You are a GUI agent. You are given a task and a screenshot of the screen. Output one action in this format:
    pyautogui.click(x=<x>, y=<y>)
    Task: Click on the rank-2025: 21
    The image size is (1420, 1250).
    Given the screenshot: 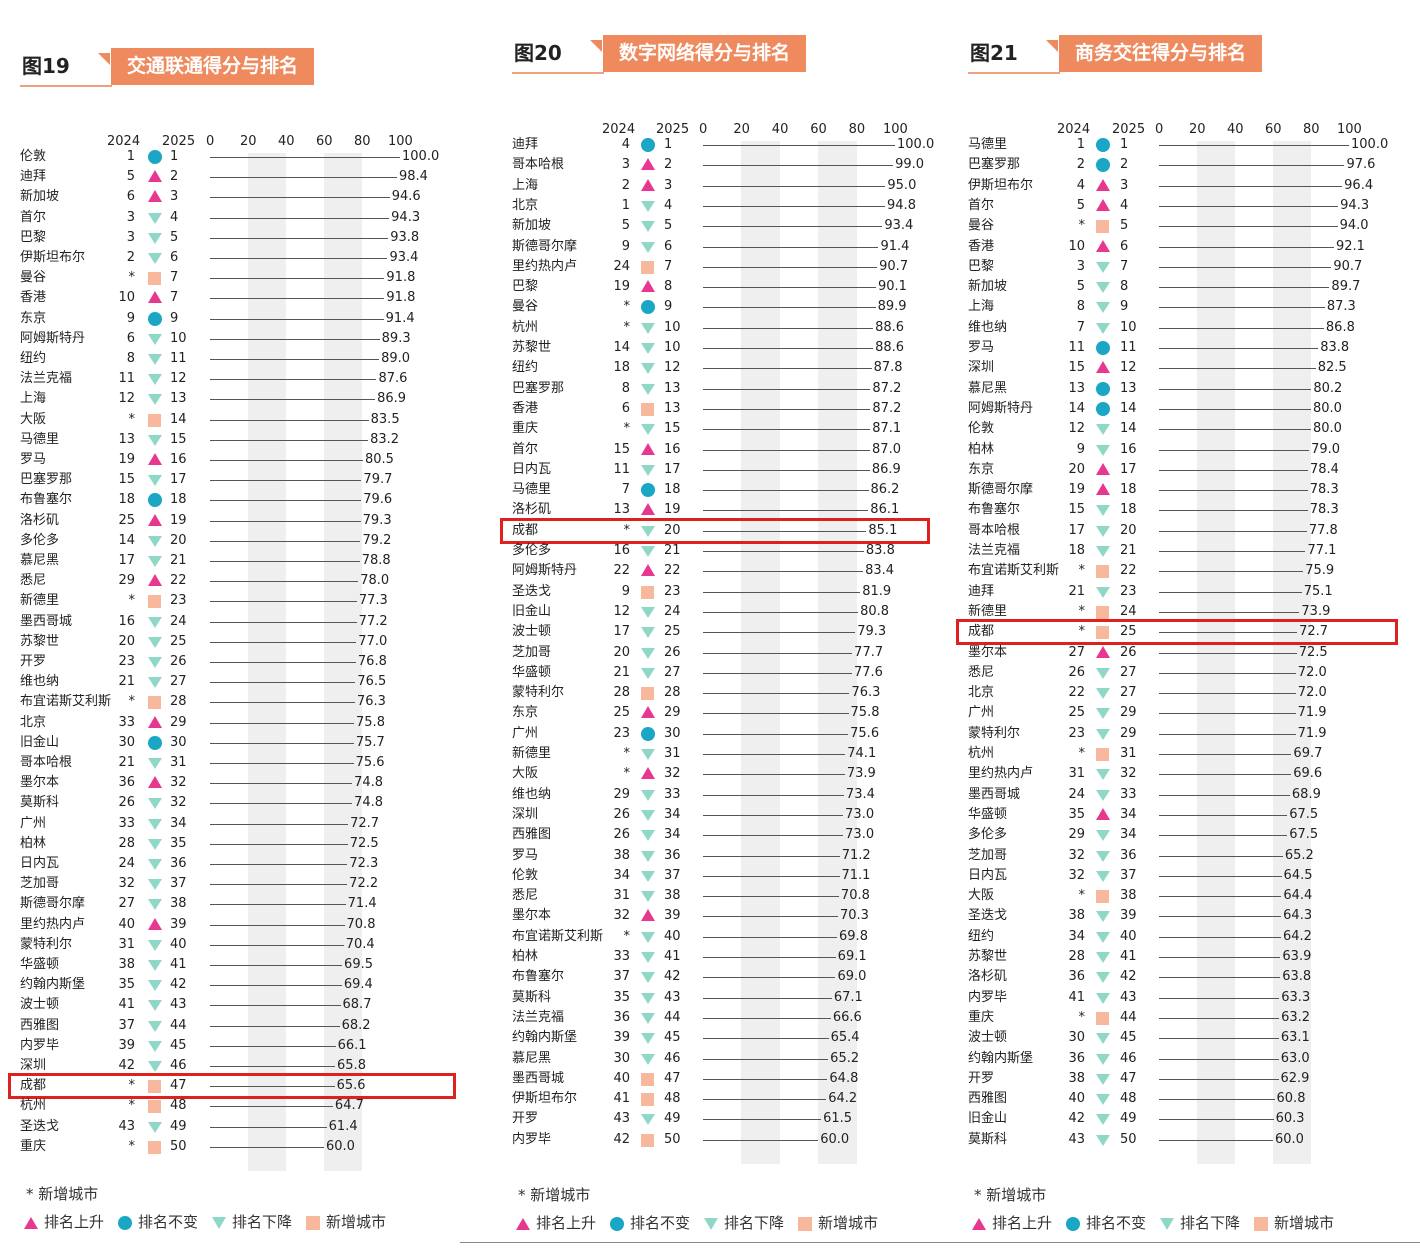 What is the action you would take?
    pyautogui.click(x=178, y=560)
    